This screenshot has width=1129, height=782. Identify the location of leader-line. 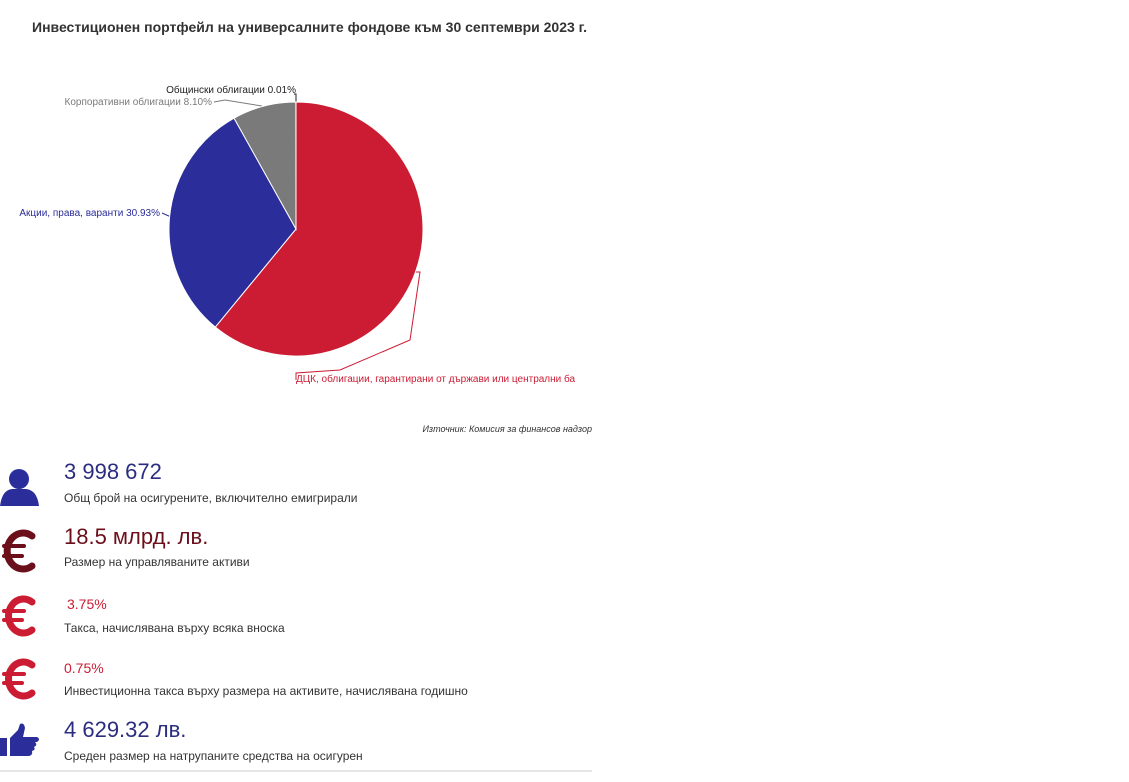
(238, 103).